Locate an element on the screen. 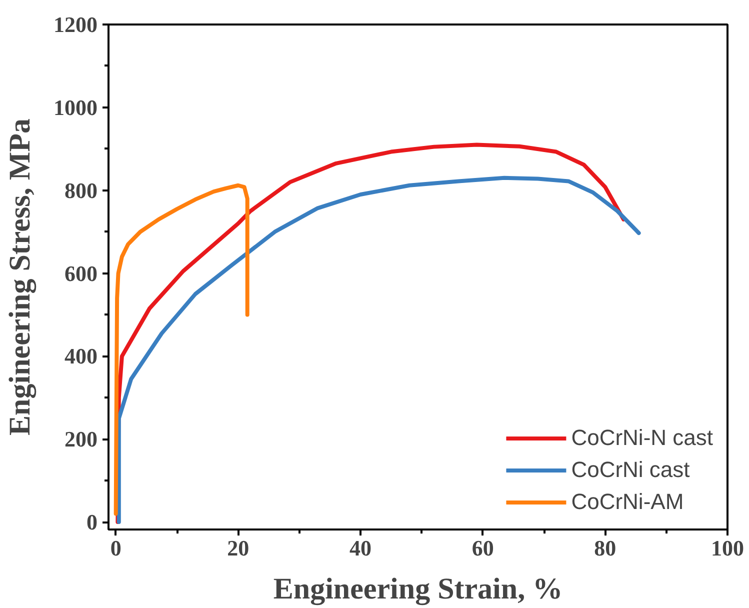 The image size is (749, 608). y-axis-title: Engineering Stress, MPa is located at coordinates (20, 277).